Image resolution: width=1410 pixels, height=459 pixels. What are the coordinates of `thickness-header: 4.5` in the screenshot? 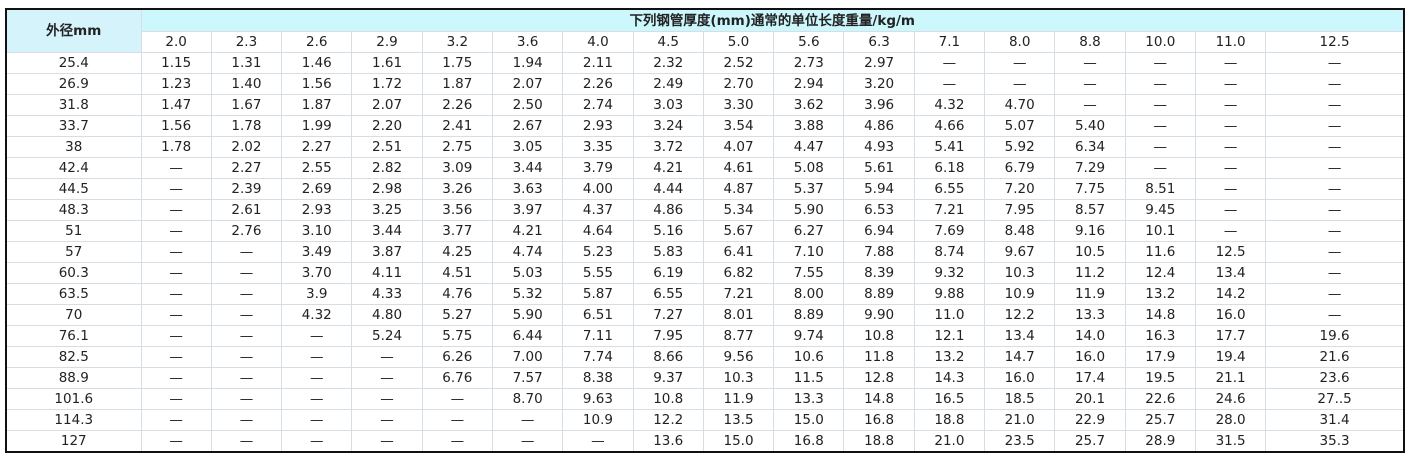 It's located at (668, 42).